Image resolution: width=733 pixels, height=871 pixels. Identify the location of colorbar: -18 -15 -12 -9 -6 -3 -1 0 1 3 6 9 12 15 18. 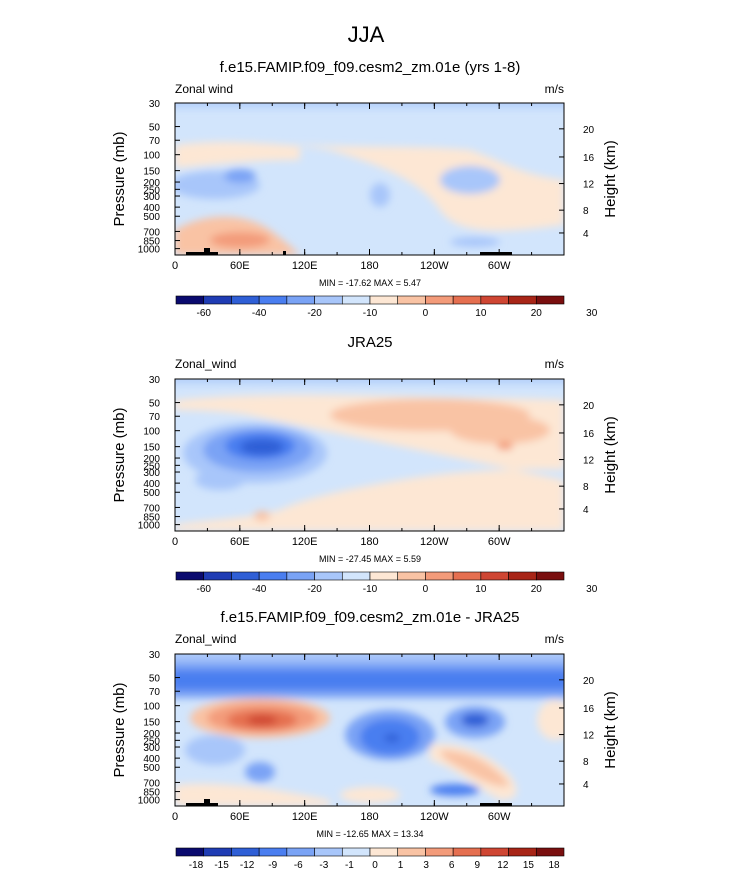
(370, 859).